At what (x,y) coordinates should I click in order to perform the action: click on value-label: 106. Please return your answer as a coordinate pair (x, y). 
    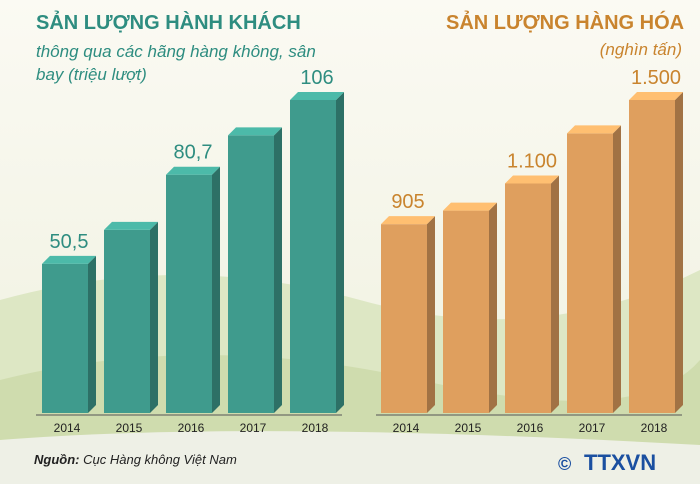
    Looking at the image, I should click on (316, 78).